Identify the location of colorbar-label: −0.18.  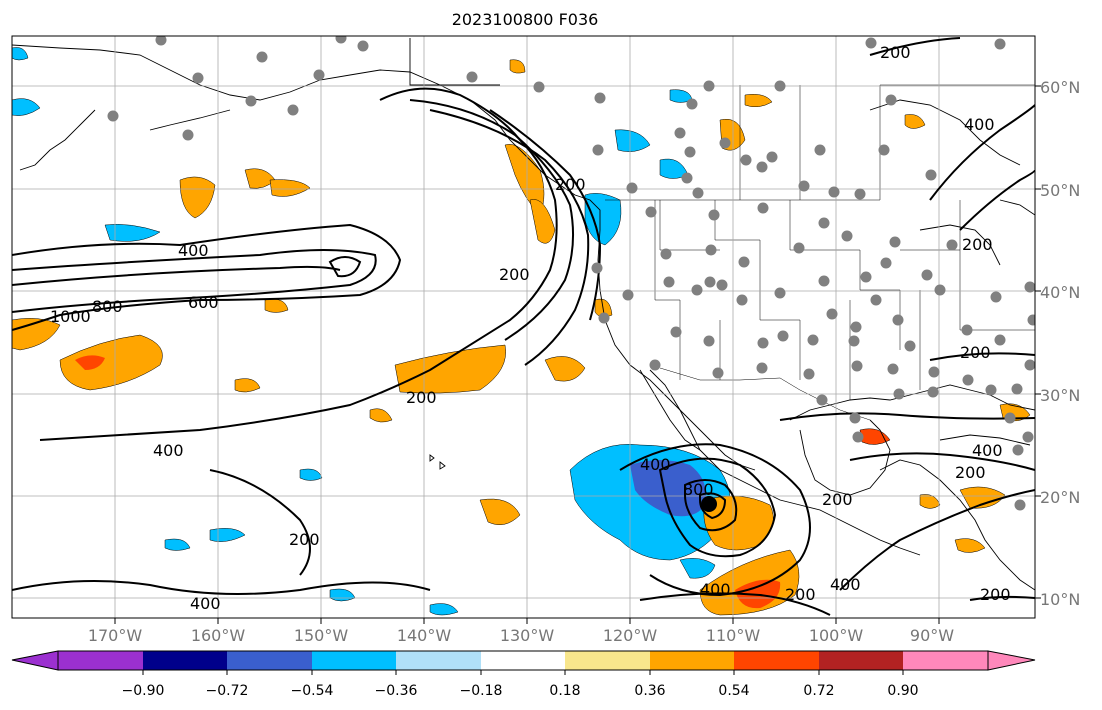
(481, 691).